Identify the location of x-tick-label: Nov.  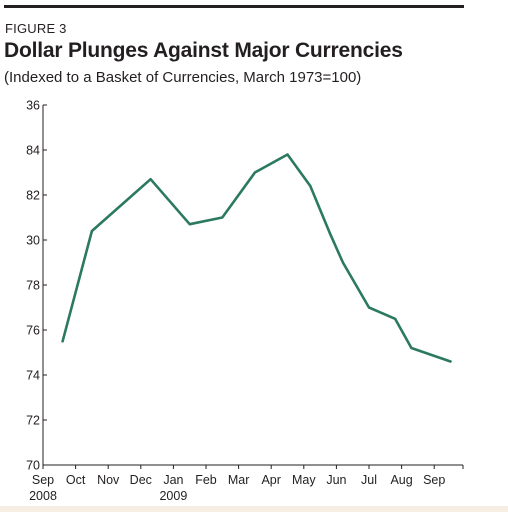
(108, 480).